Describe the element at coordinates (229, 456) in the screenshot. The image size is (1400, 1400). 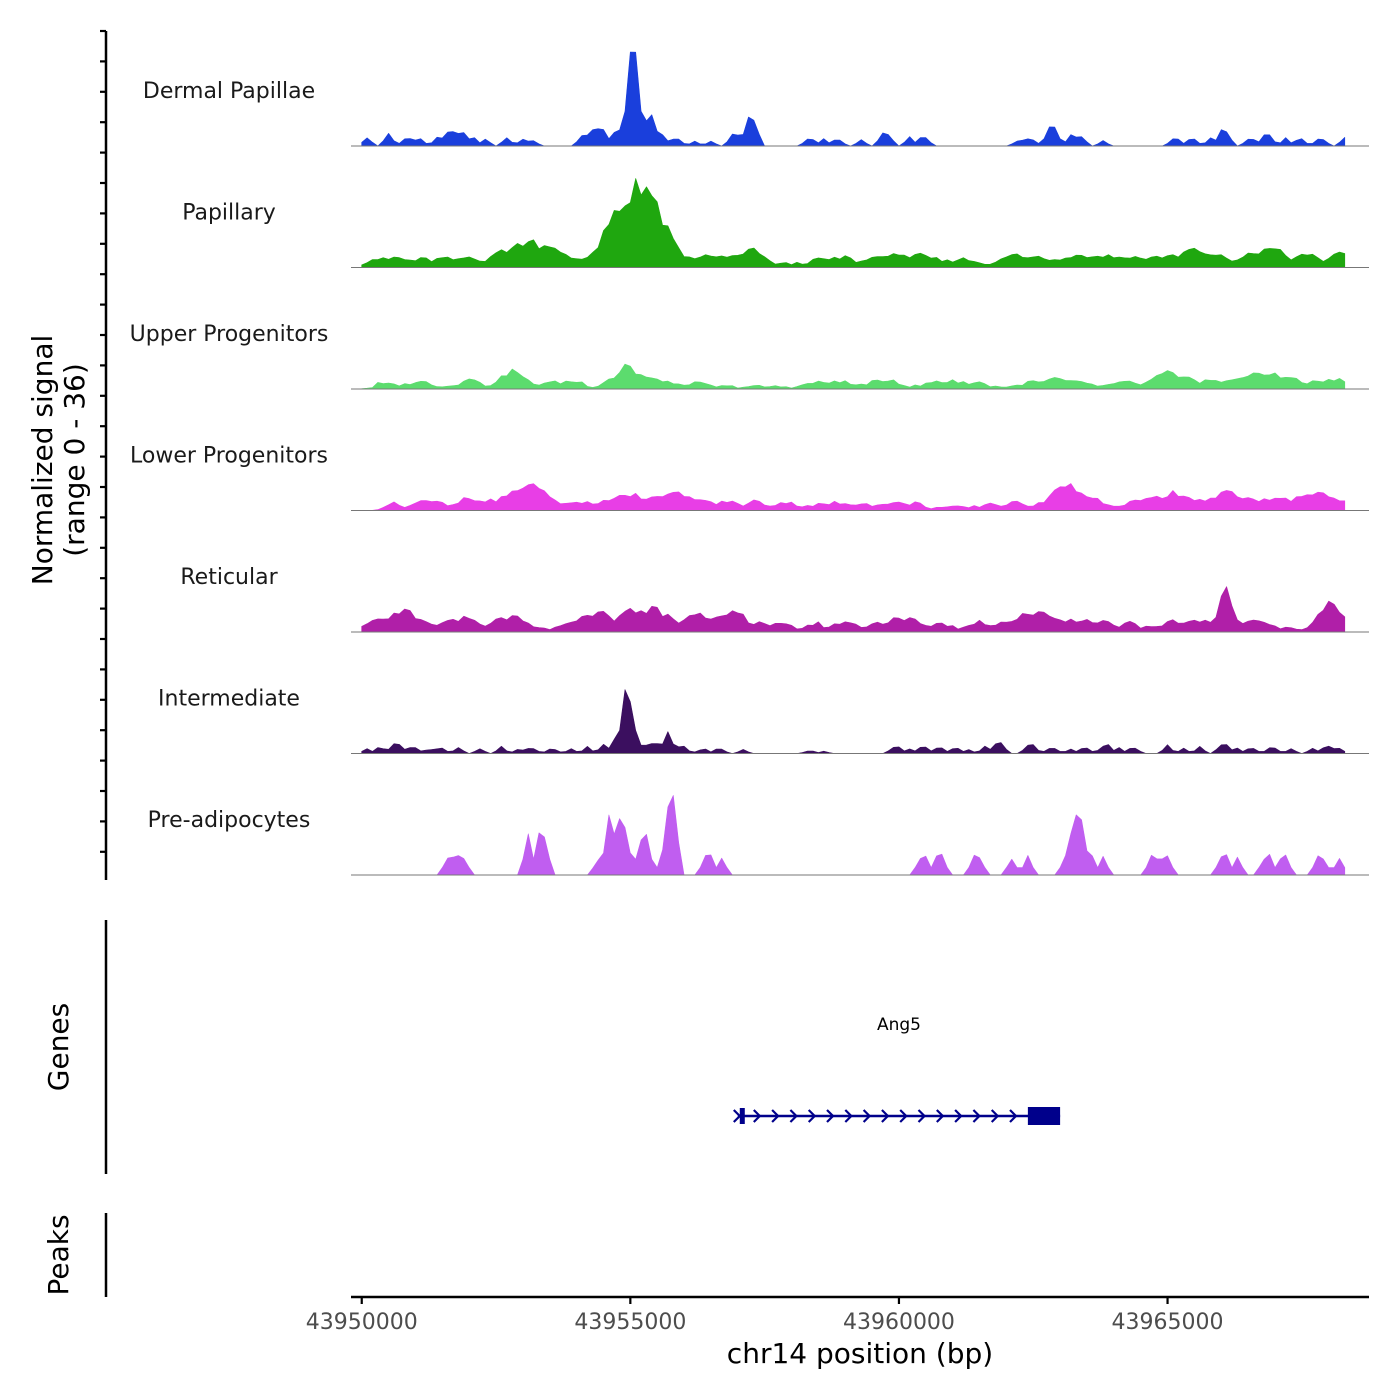
I see `track-label: Lower Progenitors` at that location.